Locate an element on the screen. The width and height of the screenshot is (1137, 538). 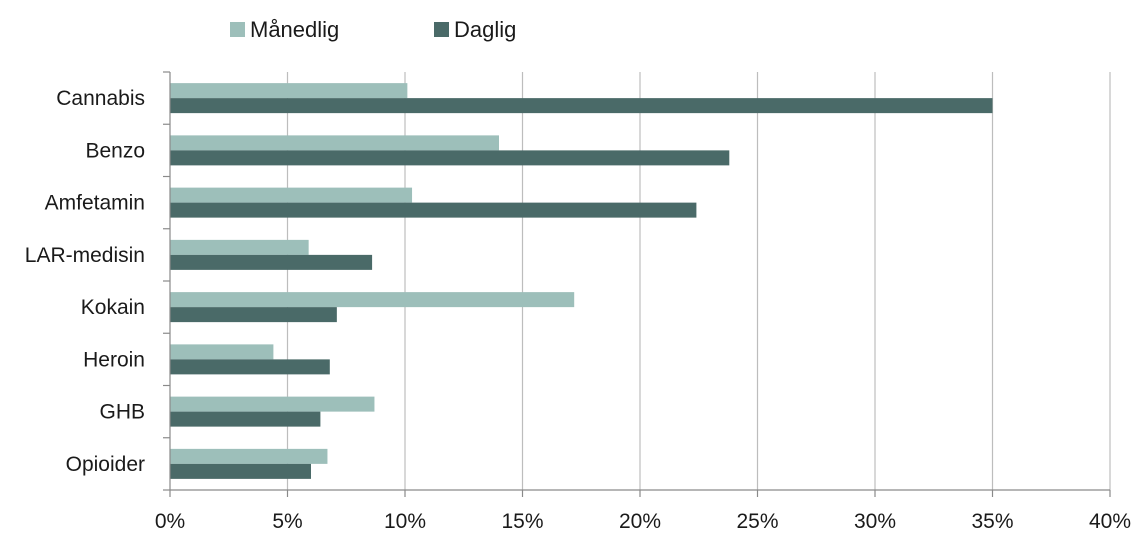
x-tick-label: 25% is located at coordinates (757, 521).